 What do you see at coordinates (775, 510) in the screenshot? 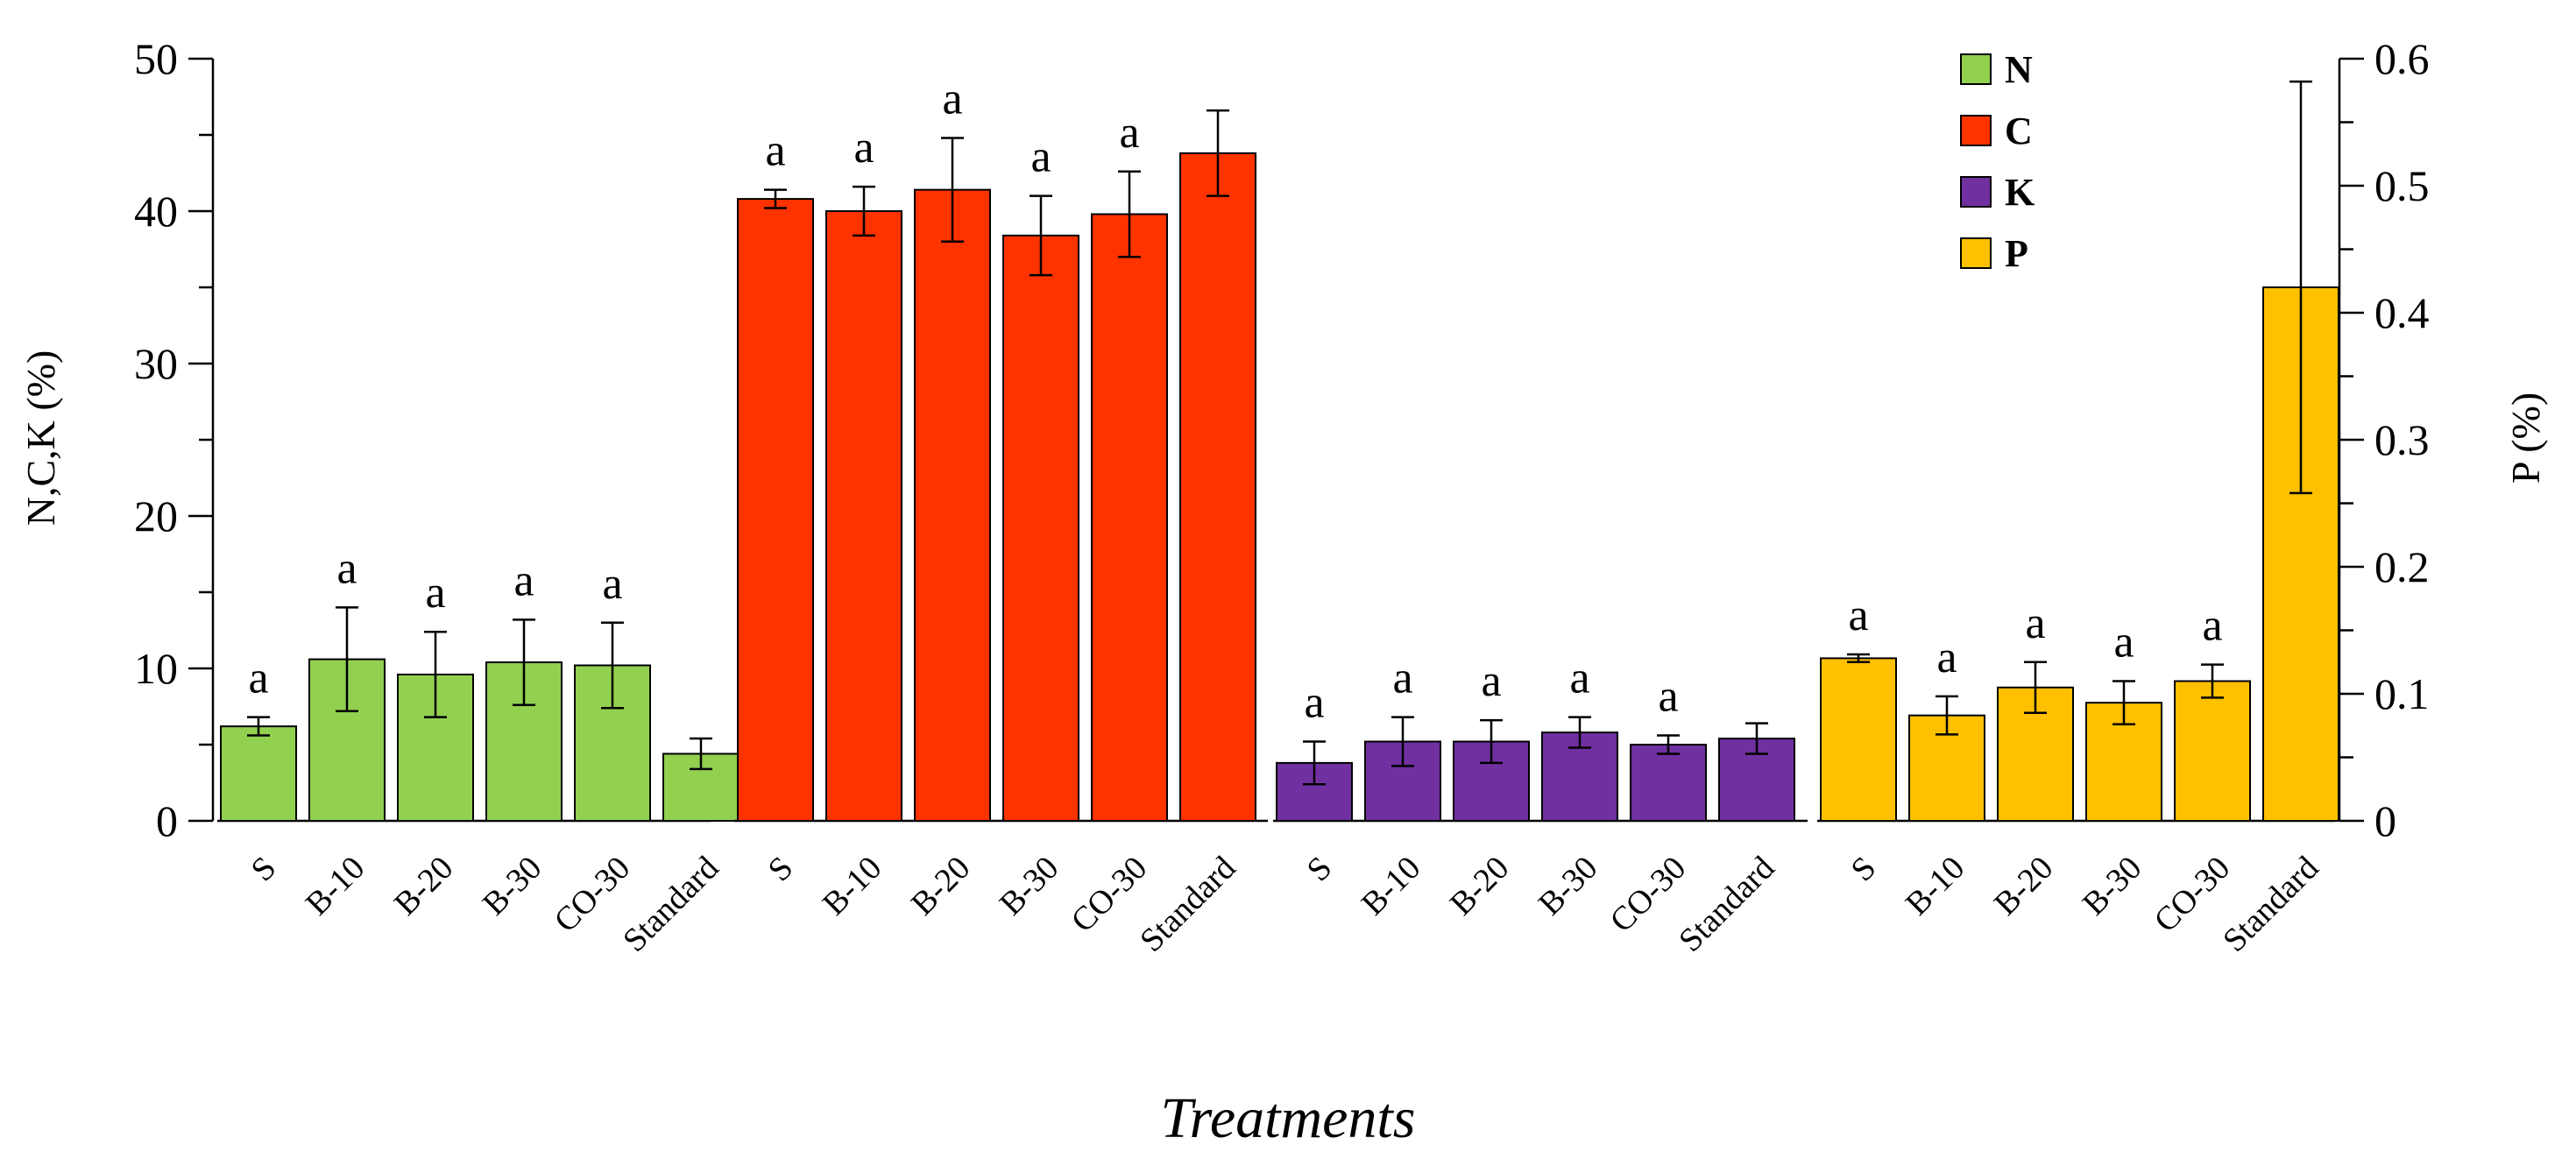
I see `bar-C-S` at bounding box center [775, 510].